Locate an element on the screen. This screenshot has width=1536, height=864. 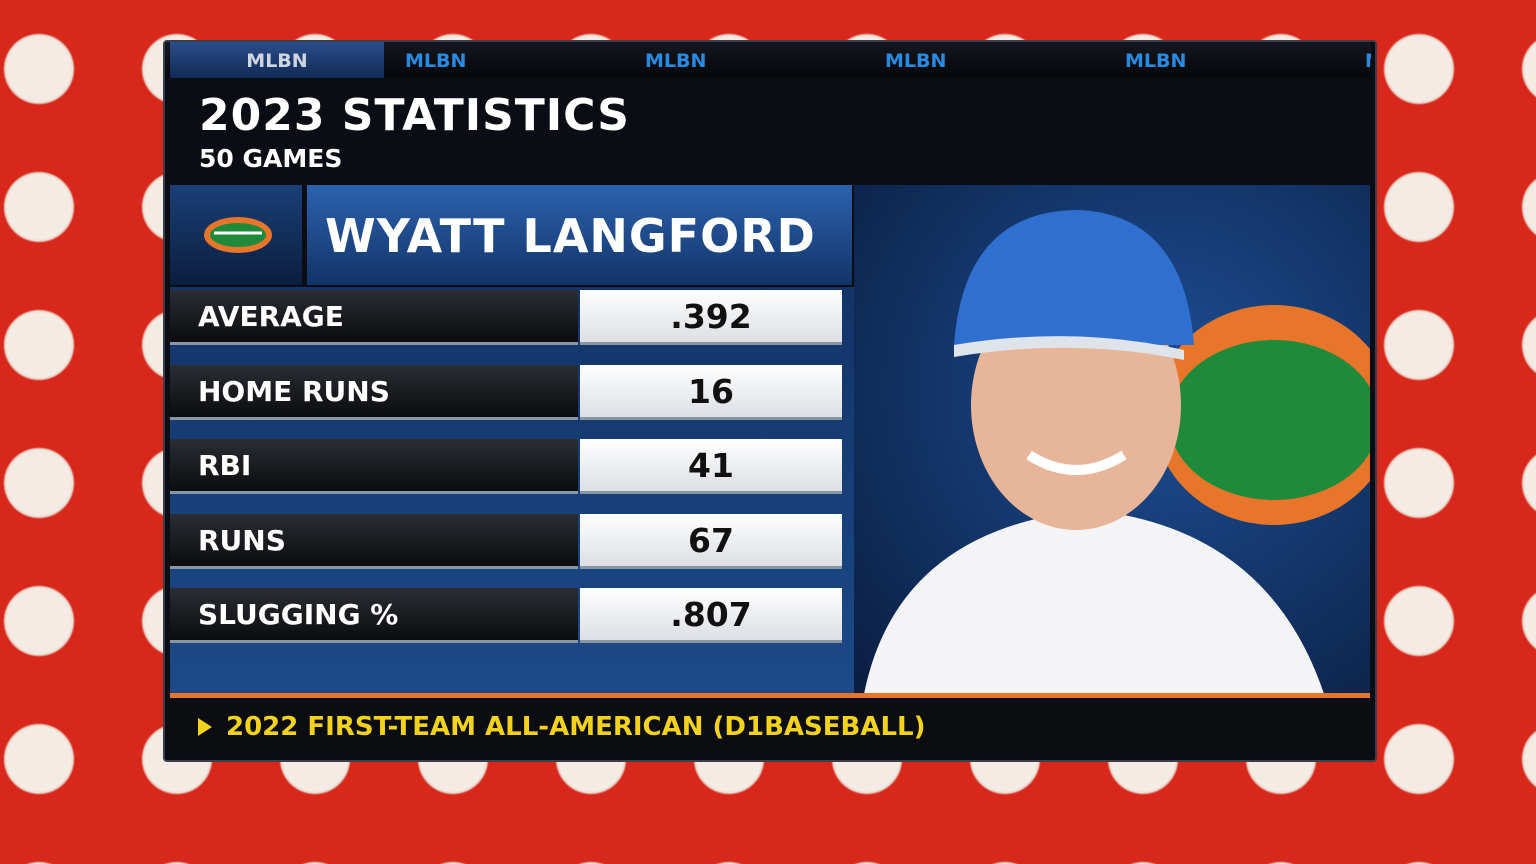
arrow-icon is located at coordinates (205, 727).